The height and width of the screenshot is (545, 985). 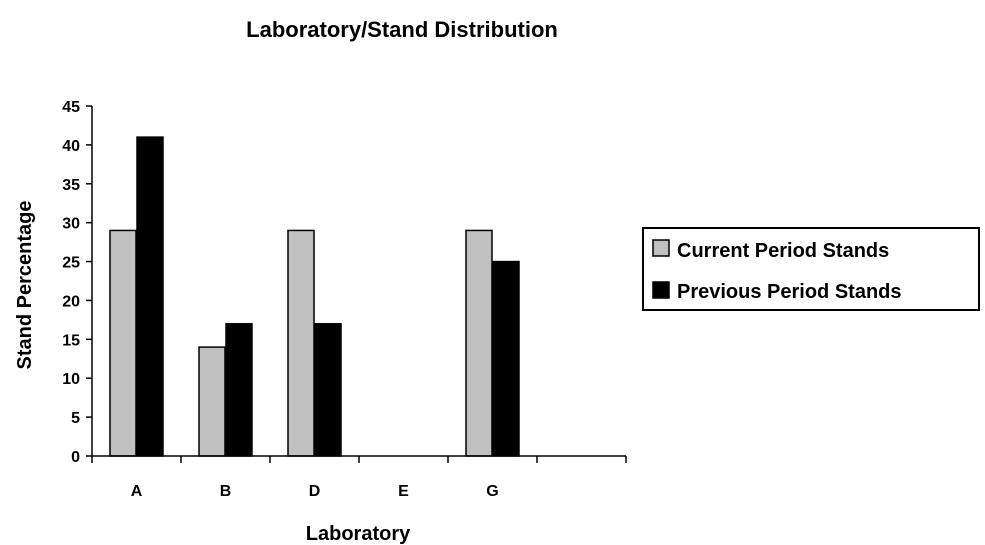 What do you see at coordinates (506, 358) in the screenshot?
I see `bar-previous-G` at bounding box center [506, 358].